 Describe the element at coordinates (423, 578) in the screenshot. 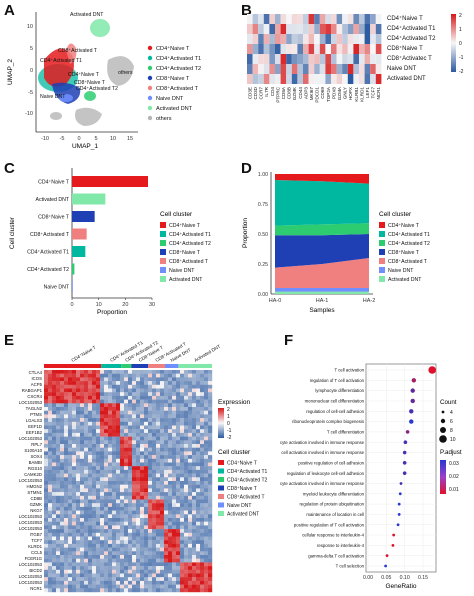

I see `dot-xtick: 0.15` at that location.